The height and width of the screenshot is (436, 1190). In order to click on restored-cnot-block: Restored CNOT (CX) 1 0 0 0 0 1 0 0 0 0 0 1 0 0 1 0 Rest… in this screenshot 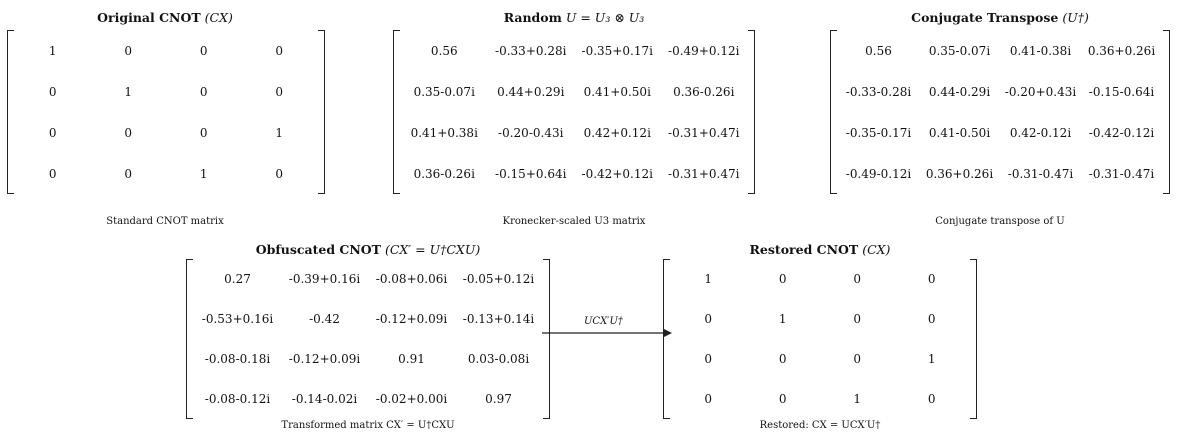, I will do `click(820, 338)`.